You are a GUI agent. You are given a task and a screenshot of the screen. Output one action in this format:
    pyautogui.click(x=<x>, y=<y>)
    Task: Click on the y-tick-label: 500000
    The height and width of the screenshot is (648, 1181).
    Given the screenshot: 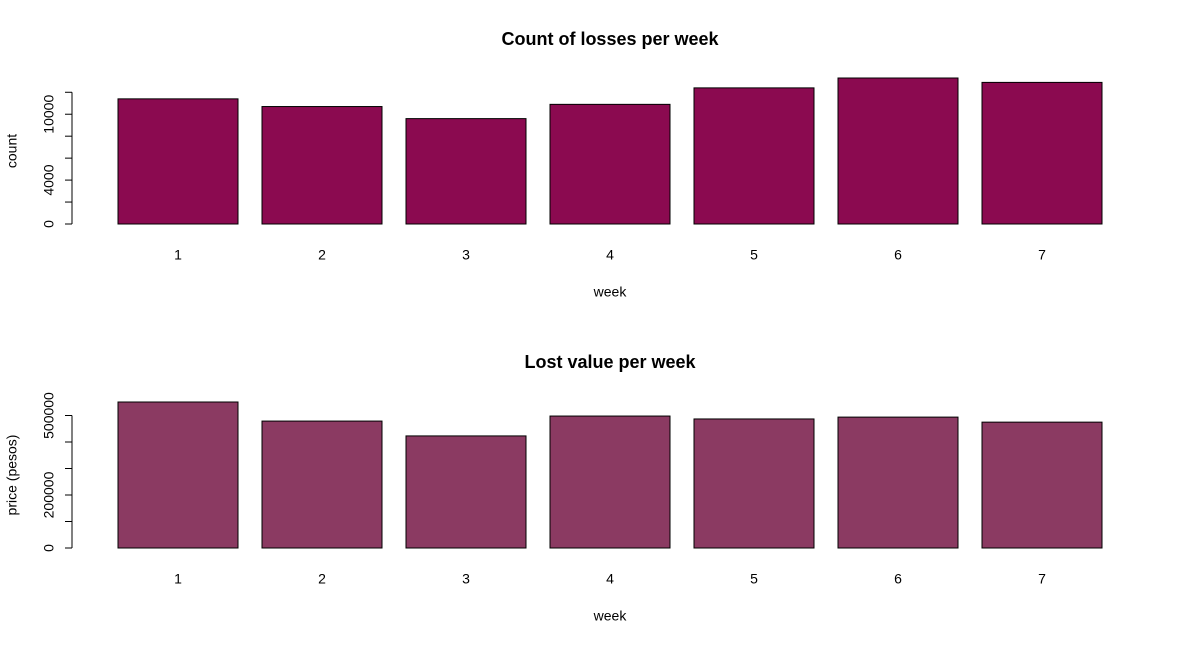 What is the action you would take?
    pyautogui.click(x=49, y=415)
    